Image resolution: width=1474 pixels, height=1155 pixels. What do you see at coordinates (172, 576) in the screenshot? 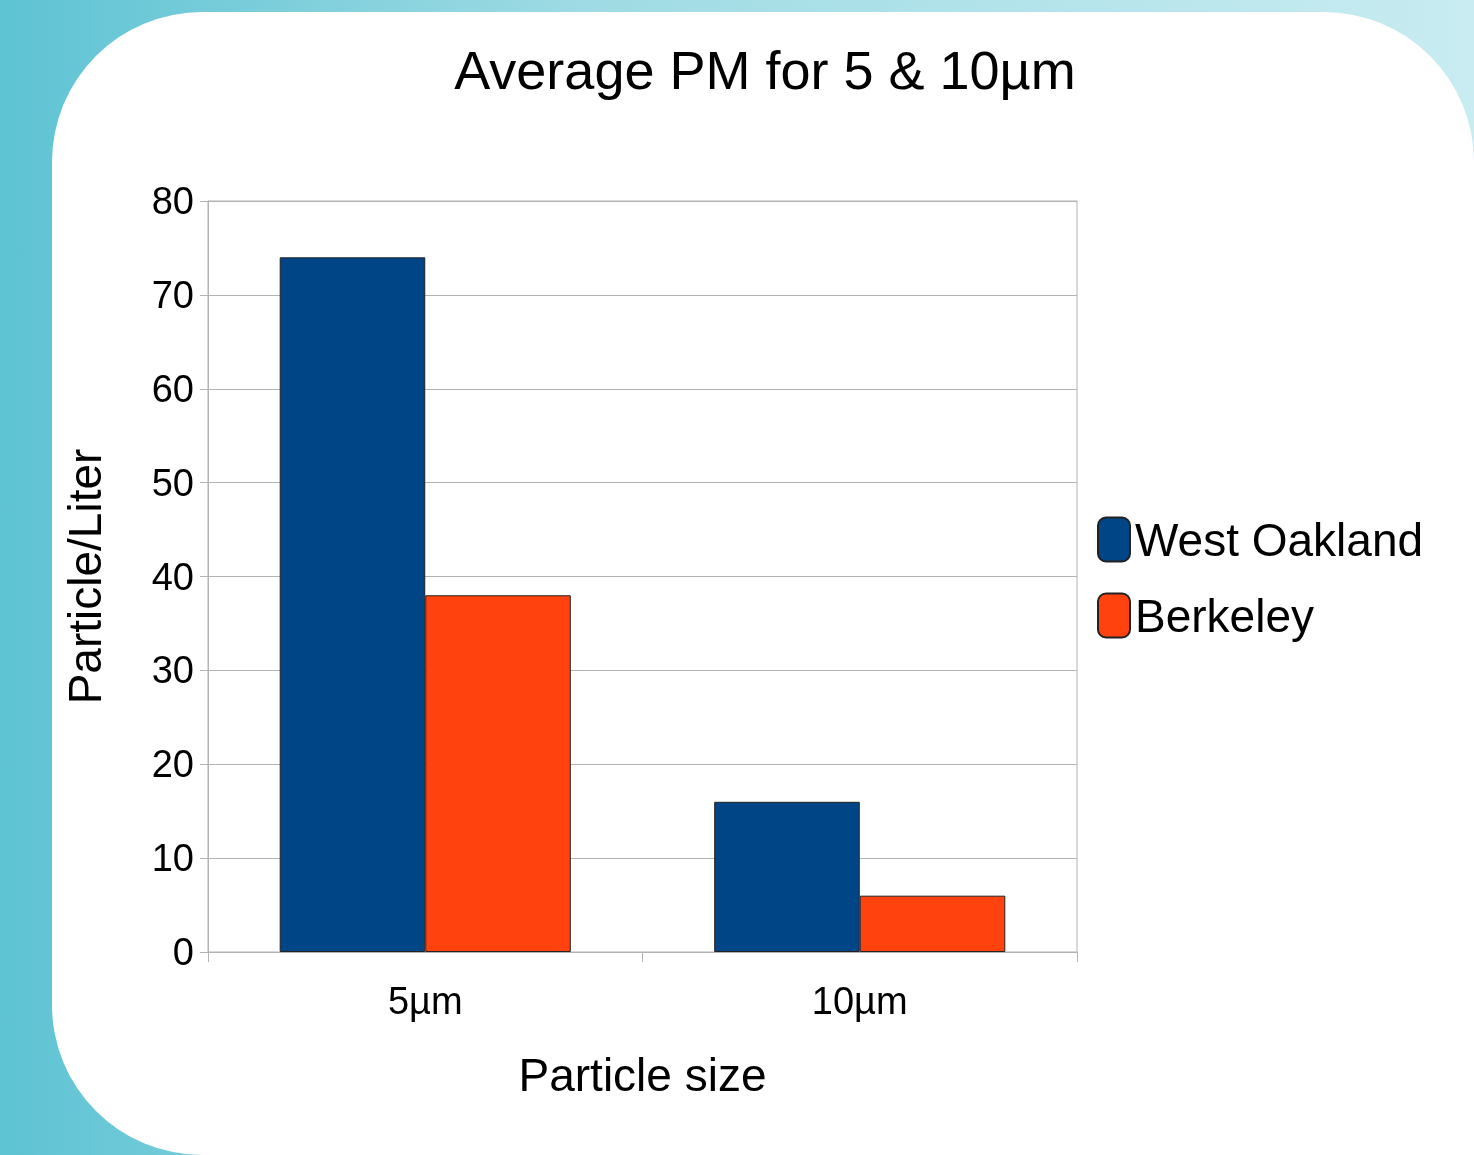
I see `y-tick-label: 40` at bounding box center [172, 576].